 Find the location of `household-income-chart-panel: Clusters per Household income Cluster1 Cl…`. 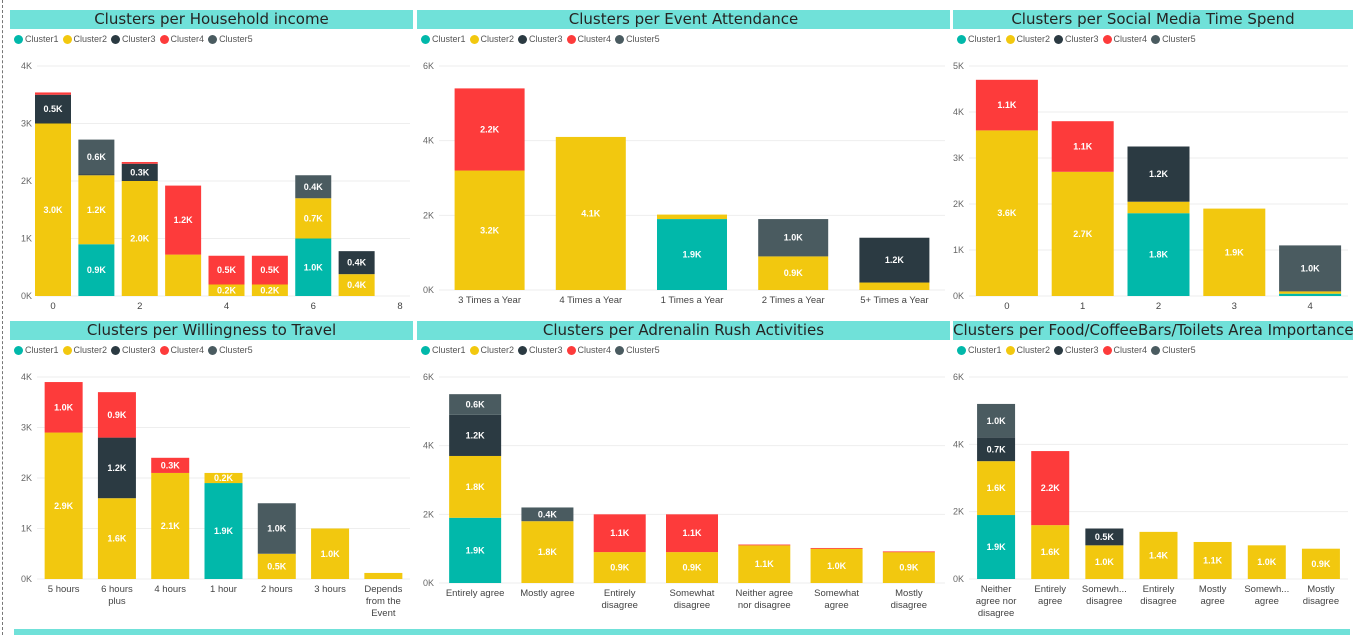

household-income-chart-panel: Clusters per Household income Cluster1 Cl… is located at coordinates (211, 164).